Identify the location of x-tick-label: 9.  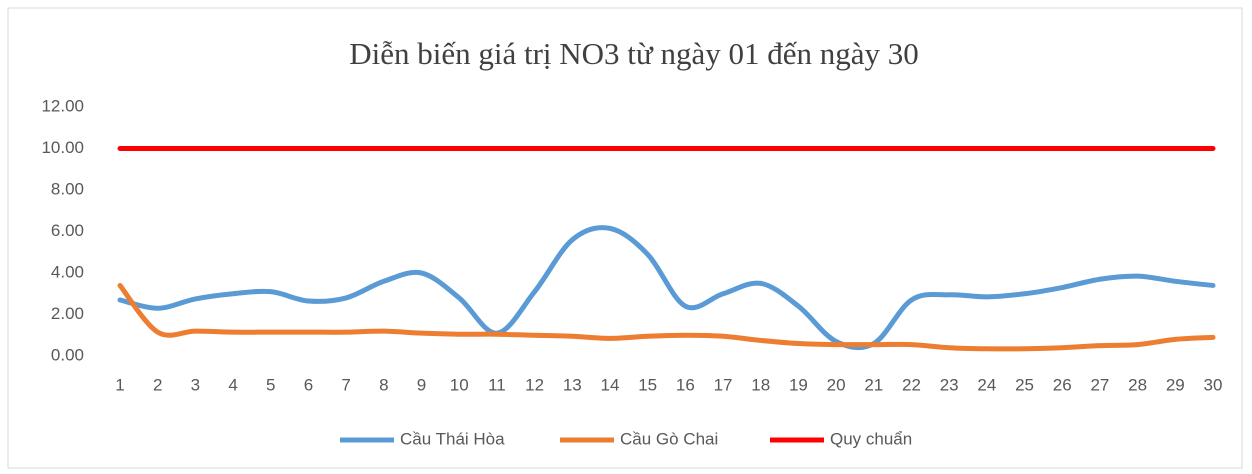
(421, 384).